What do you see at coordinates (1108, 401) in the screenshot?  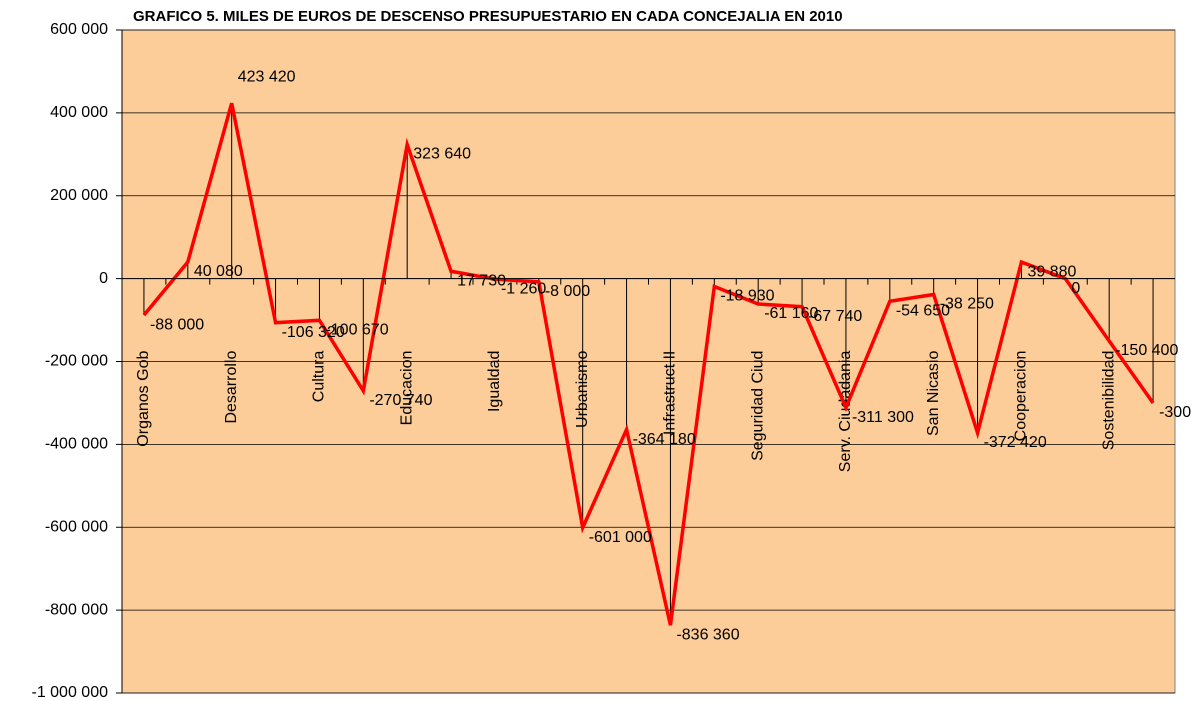 I see `x-tick-label: Sostenibilidad` at bounding box center [1108, 401].